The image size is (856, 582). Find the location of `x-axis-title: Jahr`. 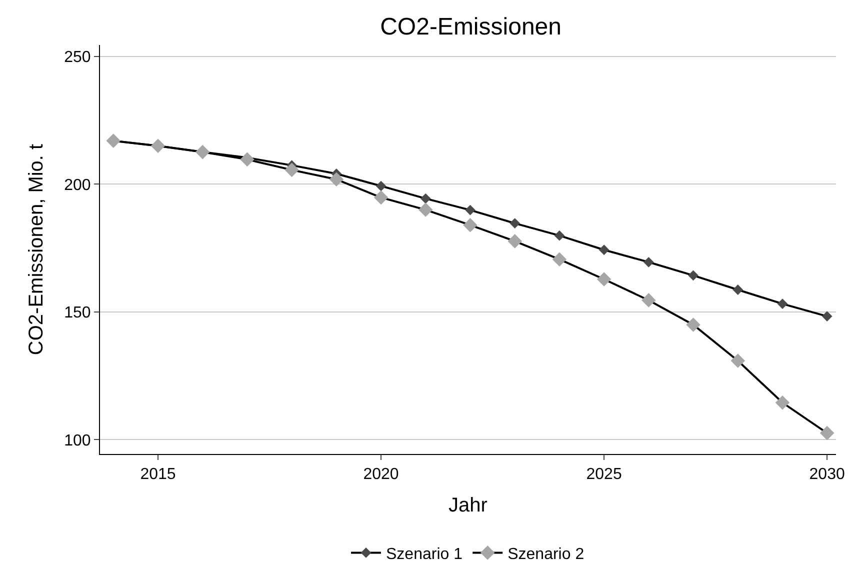

x-axis-title: Jahr is located at coordinates (468, 505).